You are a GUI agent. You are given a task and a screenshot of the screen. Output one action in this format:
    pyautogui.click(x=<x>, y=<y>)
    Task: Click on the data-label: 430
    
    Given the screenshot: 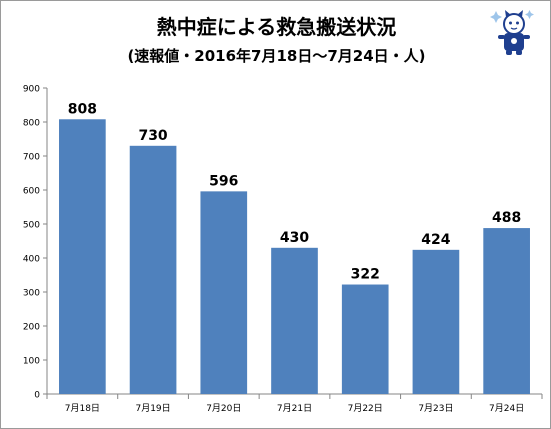 What is the action you would take?
    pyautogui.click(x=294, y=238)
    